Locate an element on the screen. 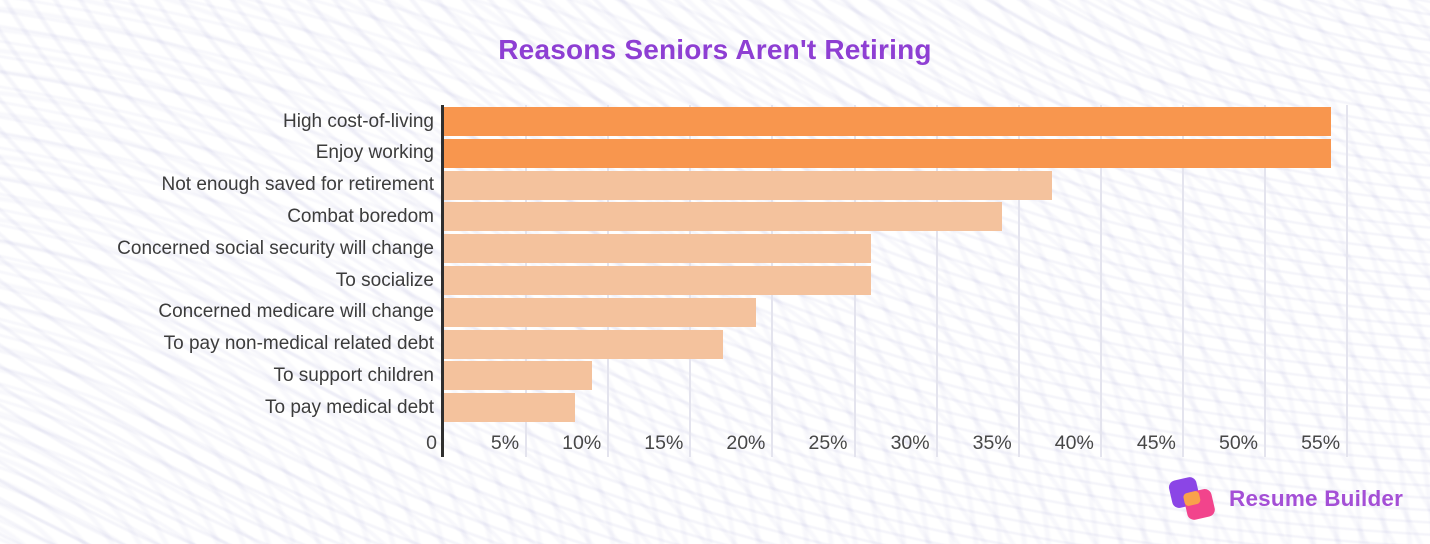  brand-logo: Resume Builder is located at coordinates (1285, 499).